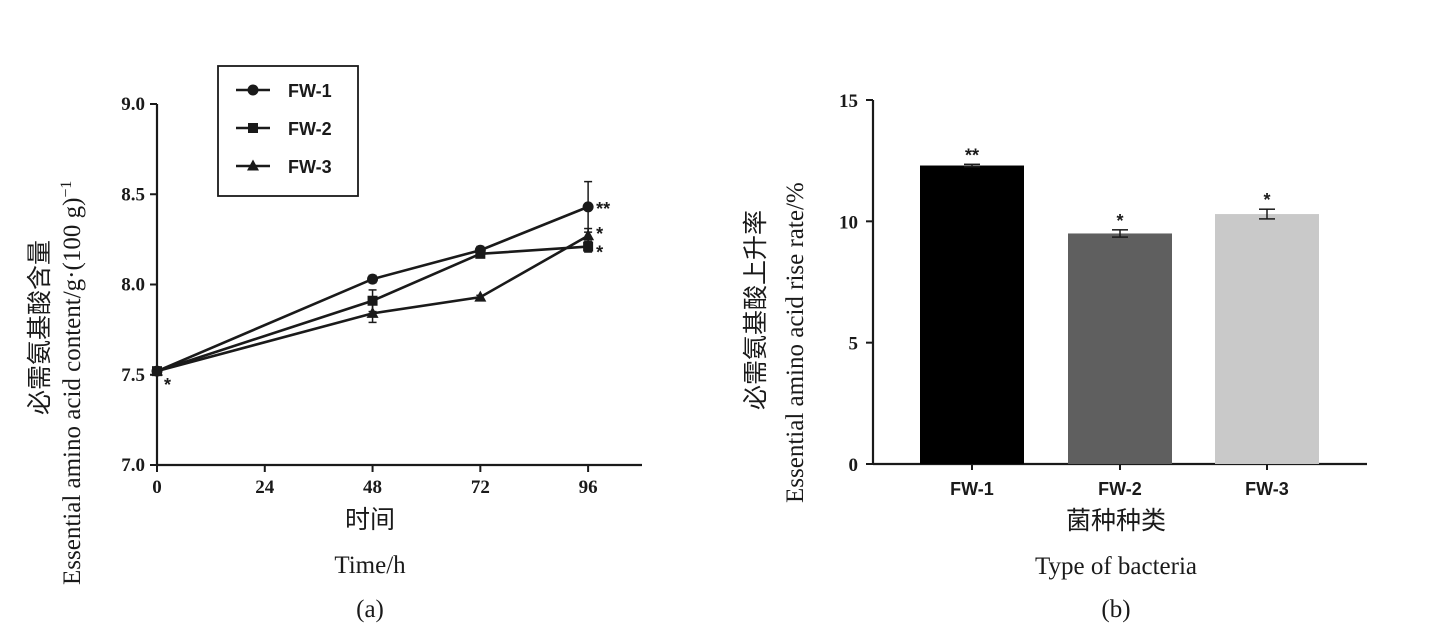  Describe the element at coordinates (72, 383) in the screenshot. I see `y-axis-label-en: Essential amino acid content/g·(100 g)−1` at that location.